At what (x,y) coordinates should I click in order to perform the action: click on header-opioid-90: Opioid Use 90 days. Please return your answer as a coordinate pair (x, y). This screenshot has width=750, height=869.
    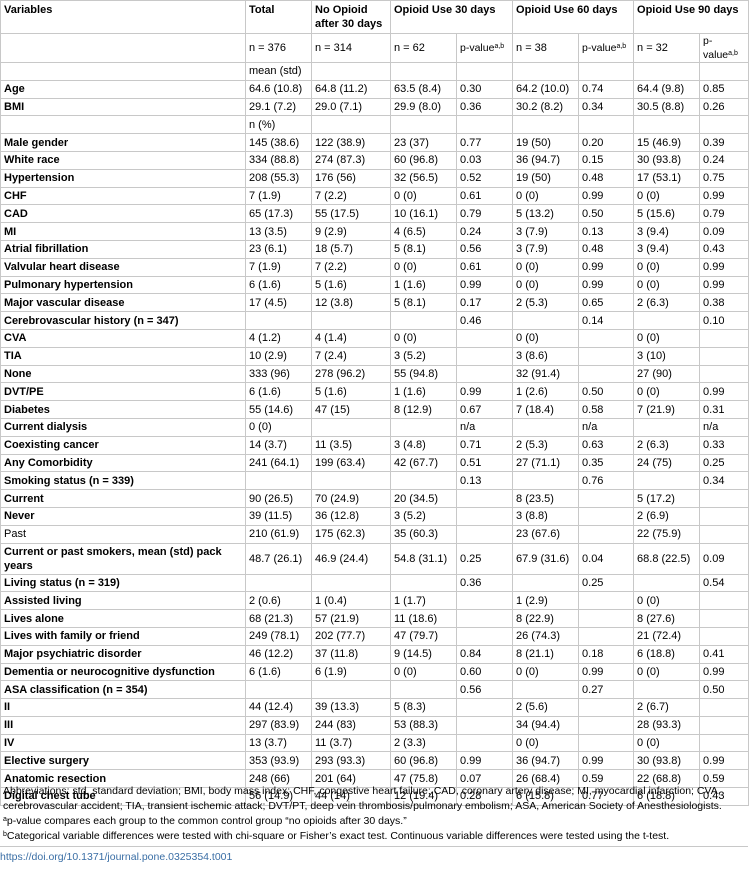
    Looking at the image, I should click on (691, 17).